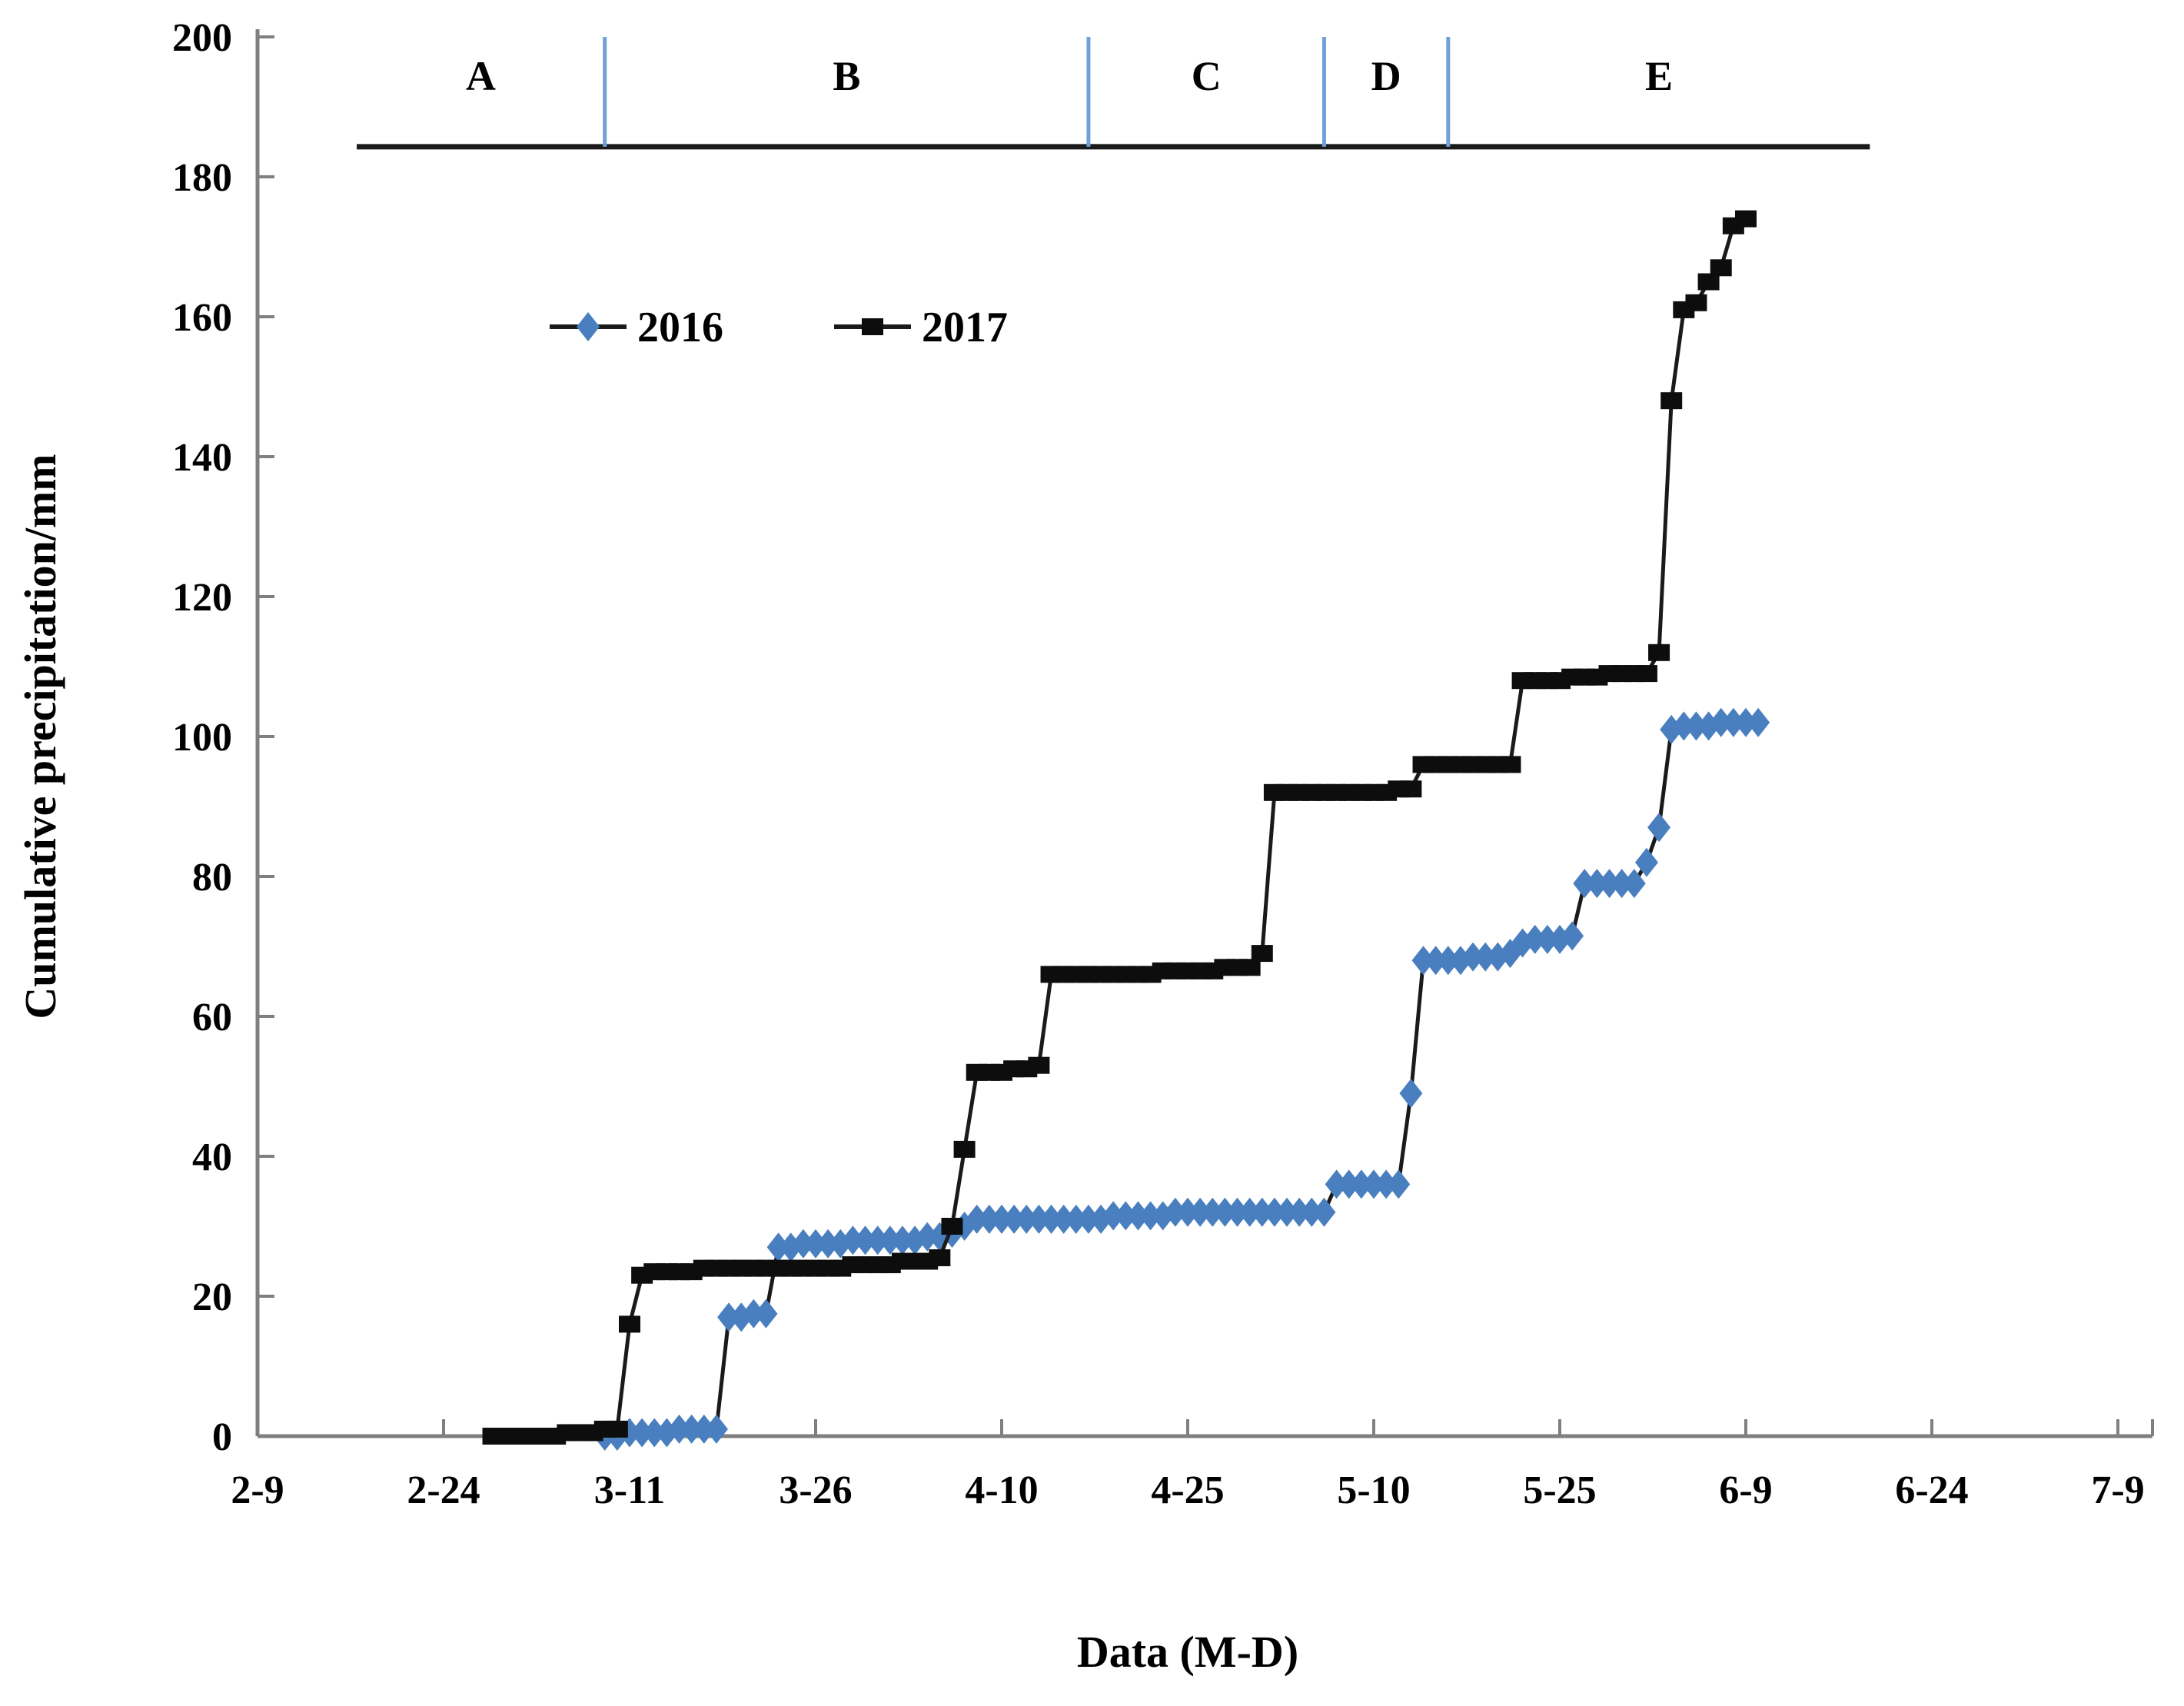 The width and height of the screenshot is (2184, 1706). Describe the element at coordinates (202, 598) in the screenshot. I see `y-tick-label: 120` at that location.